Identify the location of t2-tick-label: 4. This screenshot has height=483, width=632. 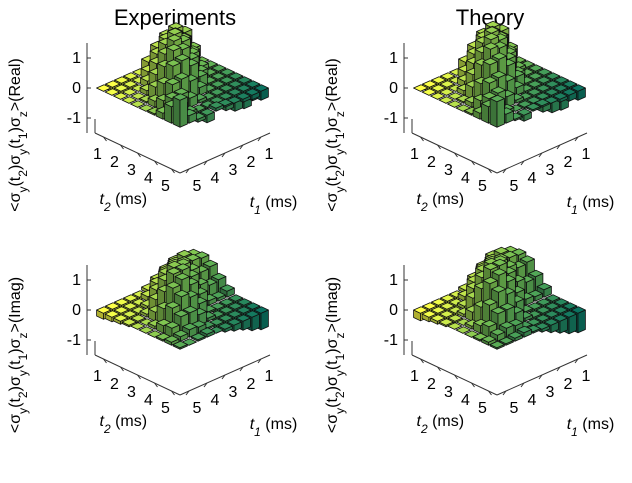
(465, 400).